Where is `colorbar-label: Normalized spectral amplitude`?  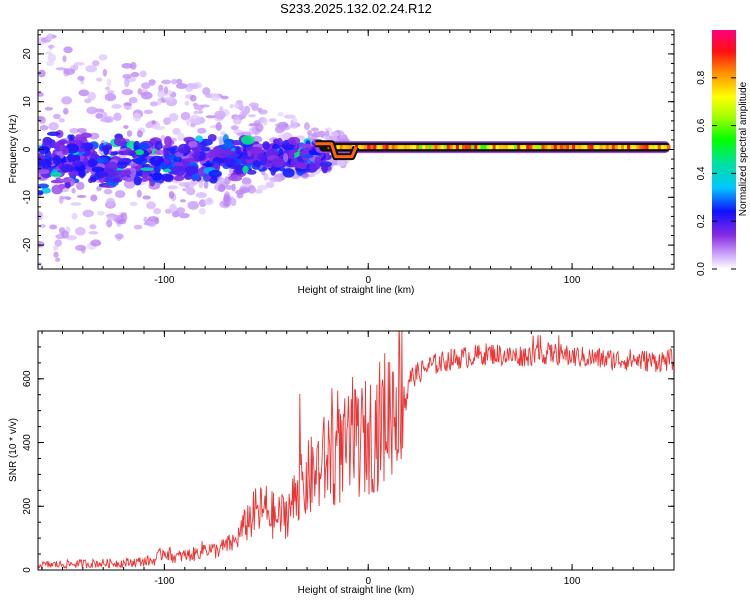
colorbar-label: Normalized spectral amplitude is located at coordinates (743, 148).